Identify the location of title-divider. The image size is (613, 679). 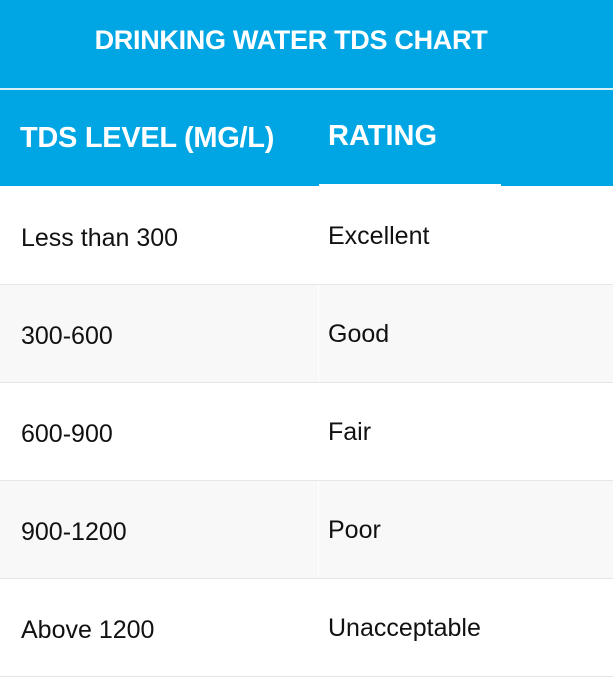
(306, 89).